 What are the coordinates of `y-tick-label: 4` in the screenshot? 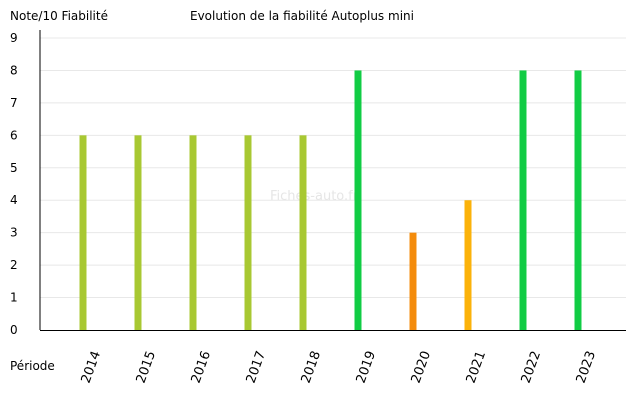 It's located at (14, 200).